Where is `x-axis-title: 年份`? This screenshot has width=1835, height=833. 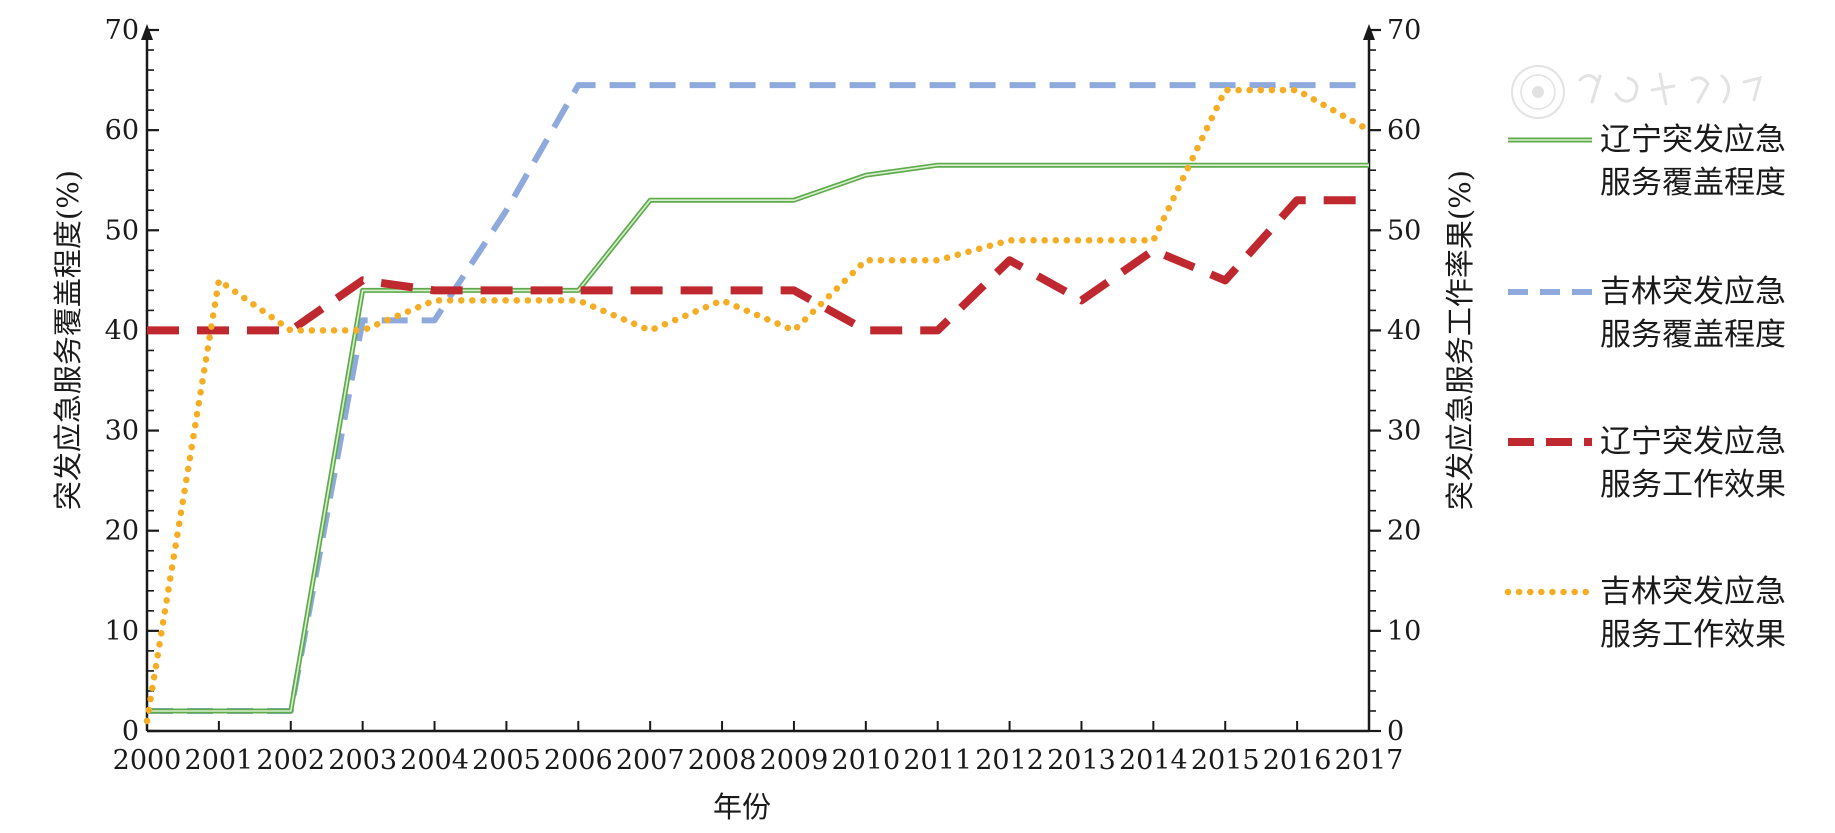 x-axis-title: 年份 is located at coordinates (742, 807).